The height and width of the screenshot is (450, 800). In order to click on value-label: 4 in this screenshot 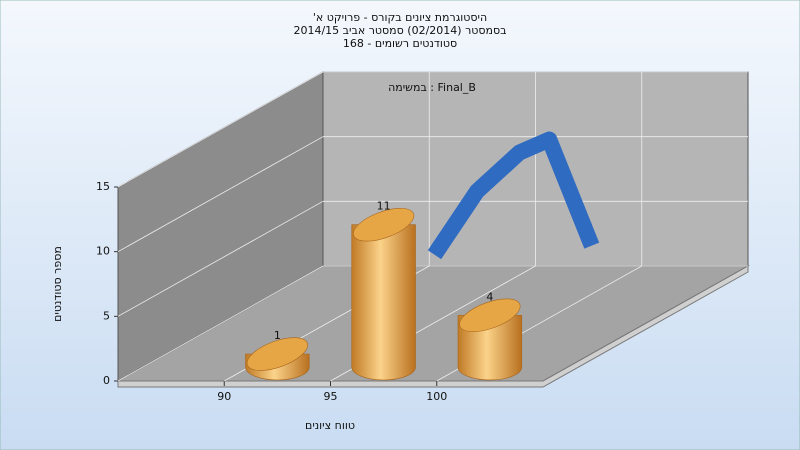, I will do `click(489, 296)`.